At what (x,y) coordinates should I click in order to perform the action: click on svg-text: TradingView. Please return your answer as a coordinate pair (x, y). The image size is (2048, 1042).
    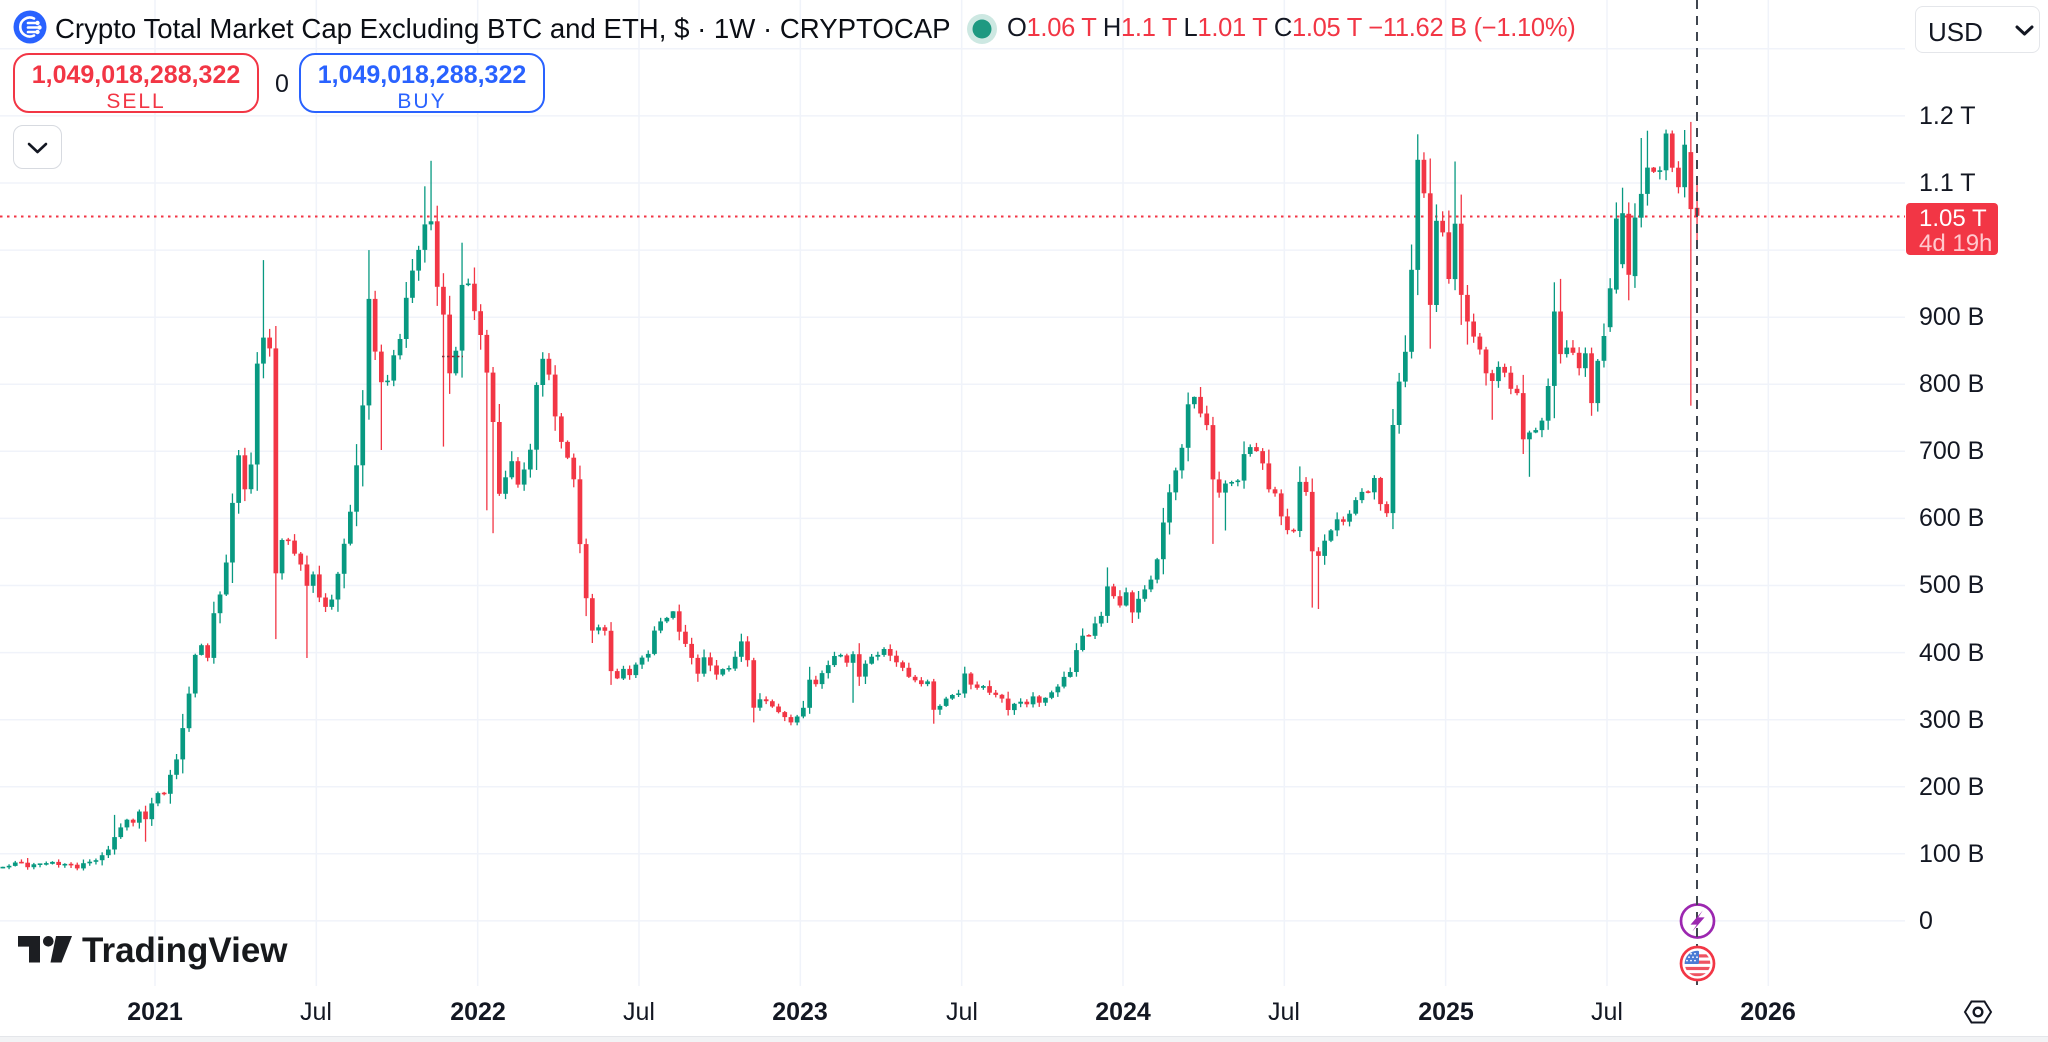
    Looking at the image, I should click on (185, 950).